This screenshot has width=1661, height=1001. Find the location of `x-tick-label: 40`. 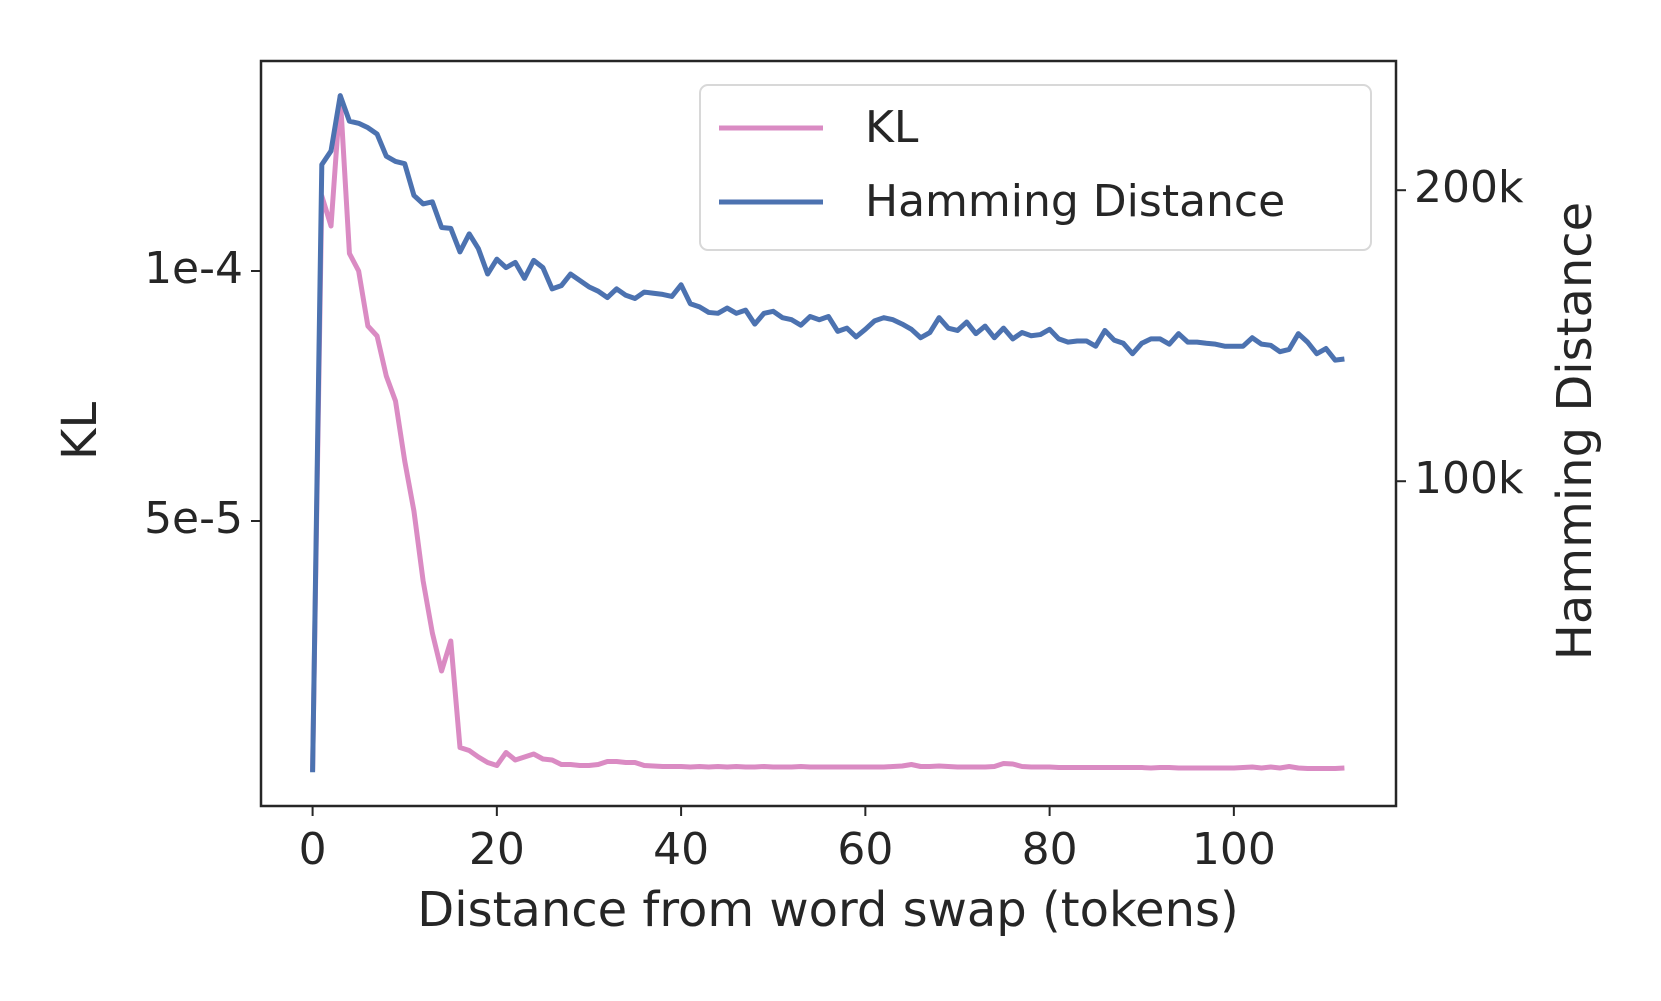

x-tick-label: 40 is located at coordinates (681, 849).